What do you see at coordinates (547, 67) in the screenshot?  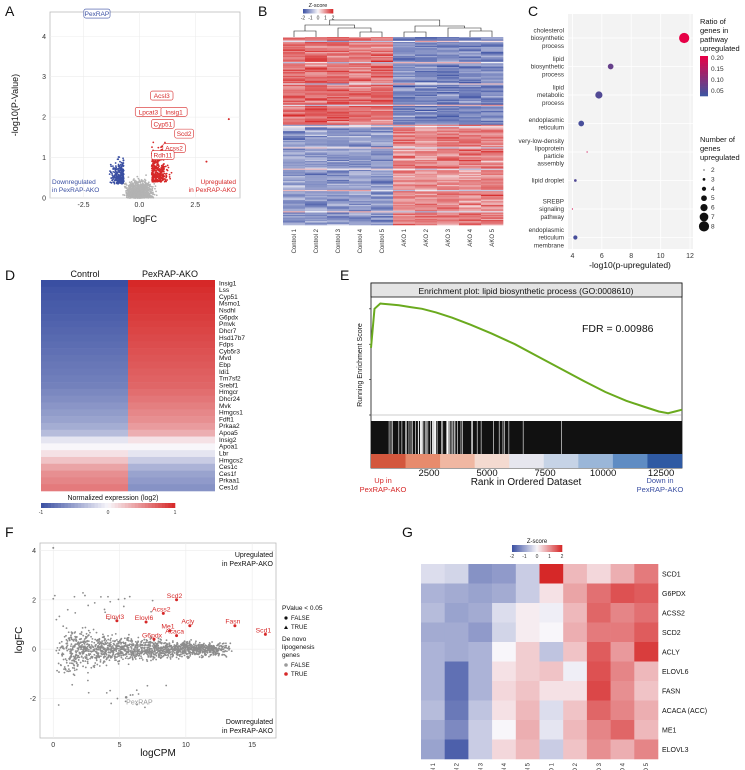 I see `panel-c-category-label: biosynthetic` at bounding box center [547, 67].